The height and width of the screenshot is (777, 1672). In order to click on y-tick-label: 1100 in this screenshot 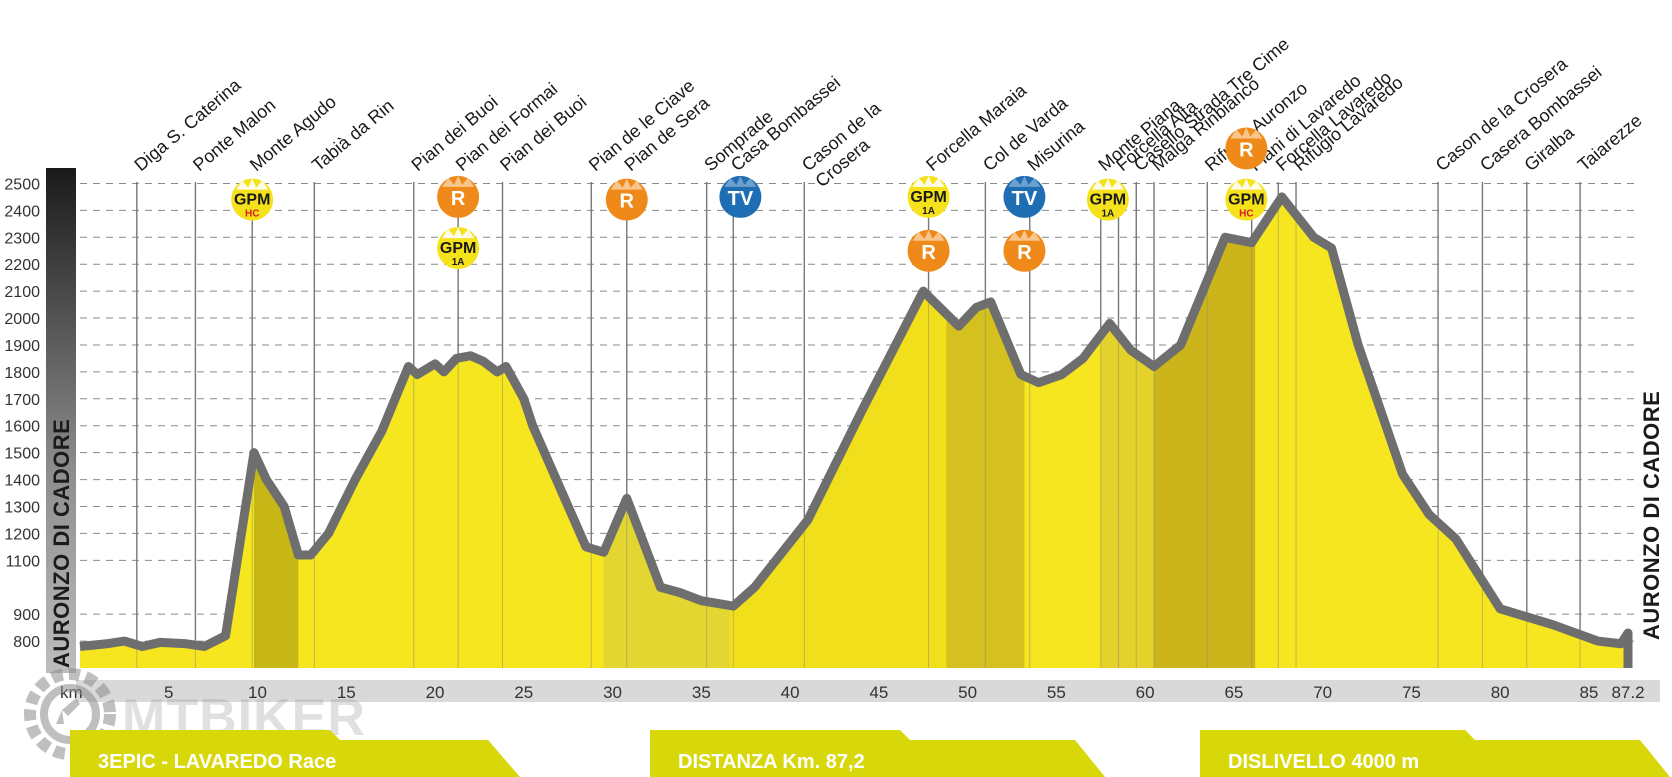, I will do `click(23, 561)`.